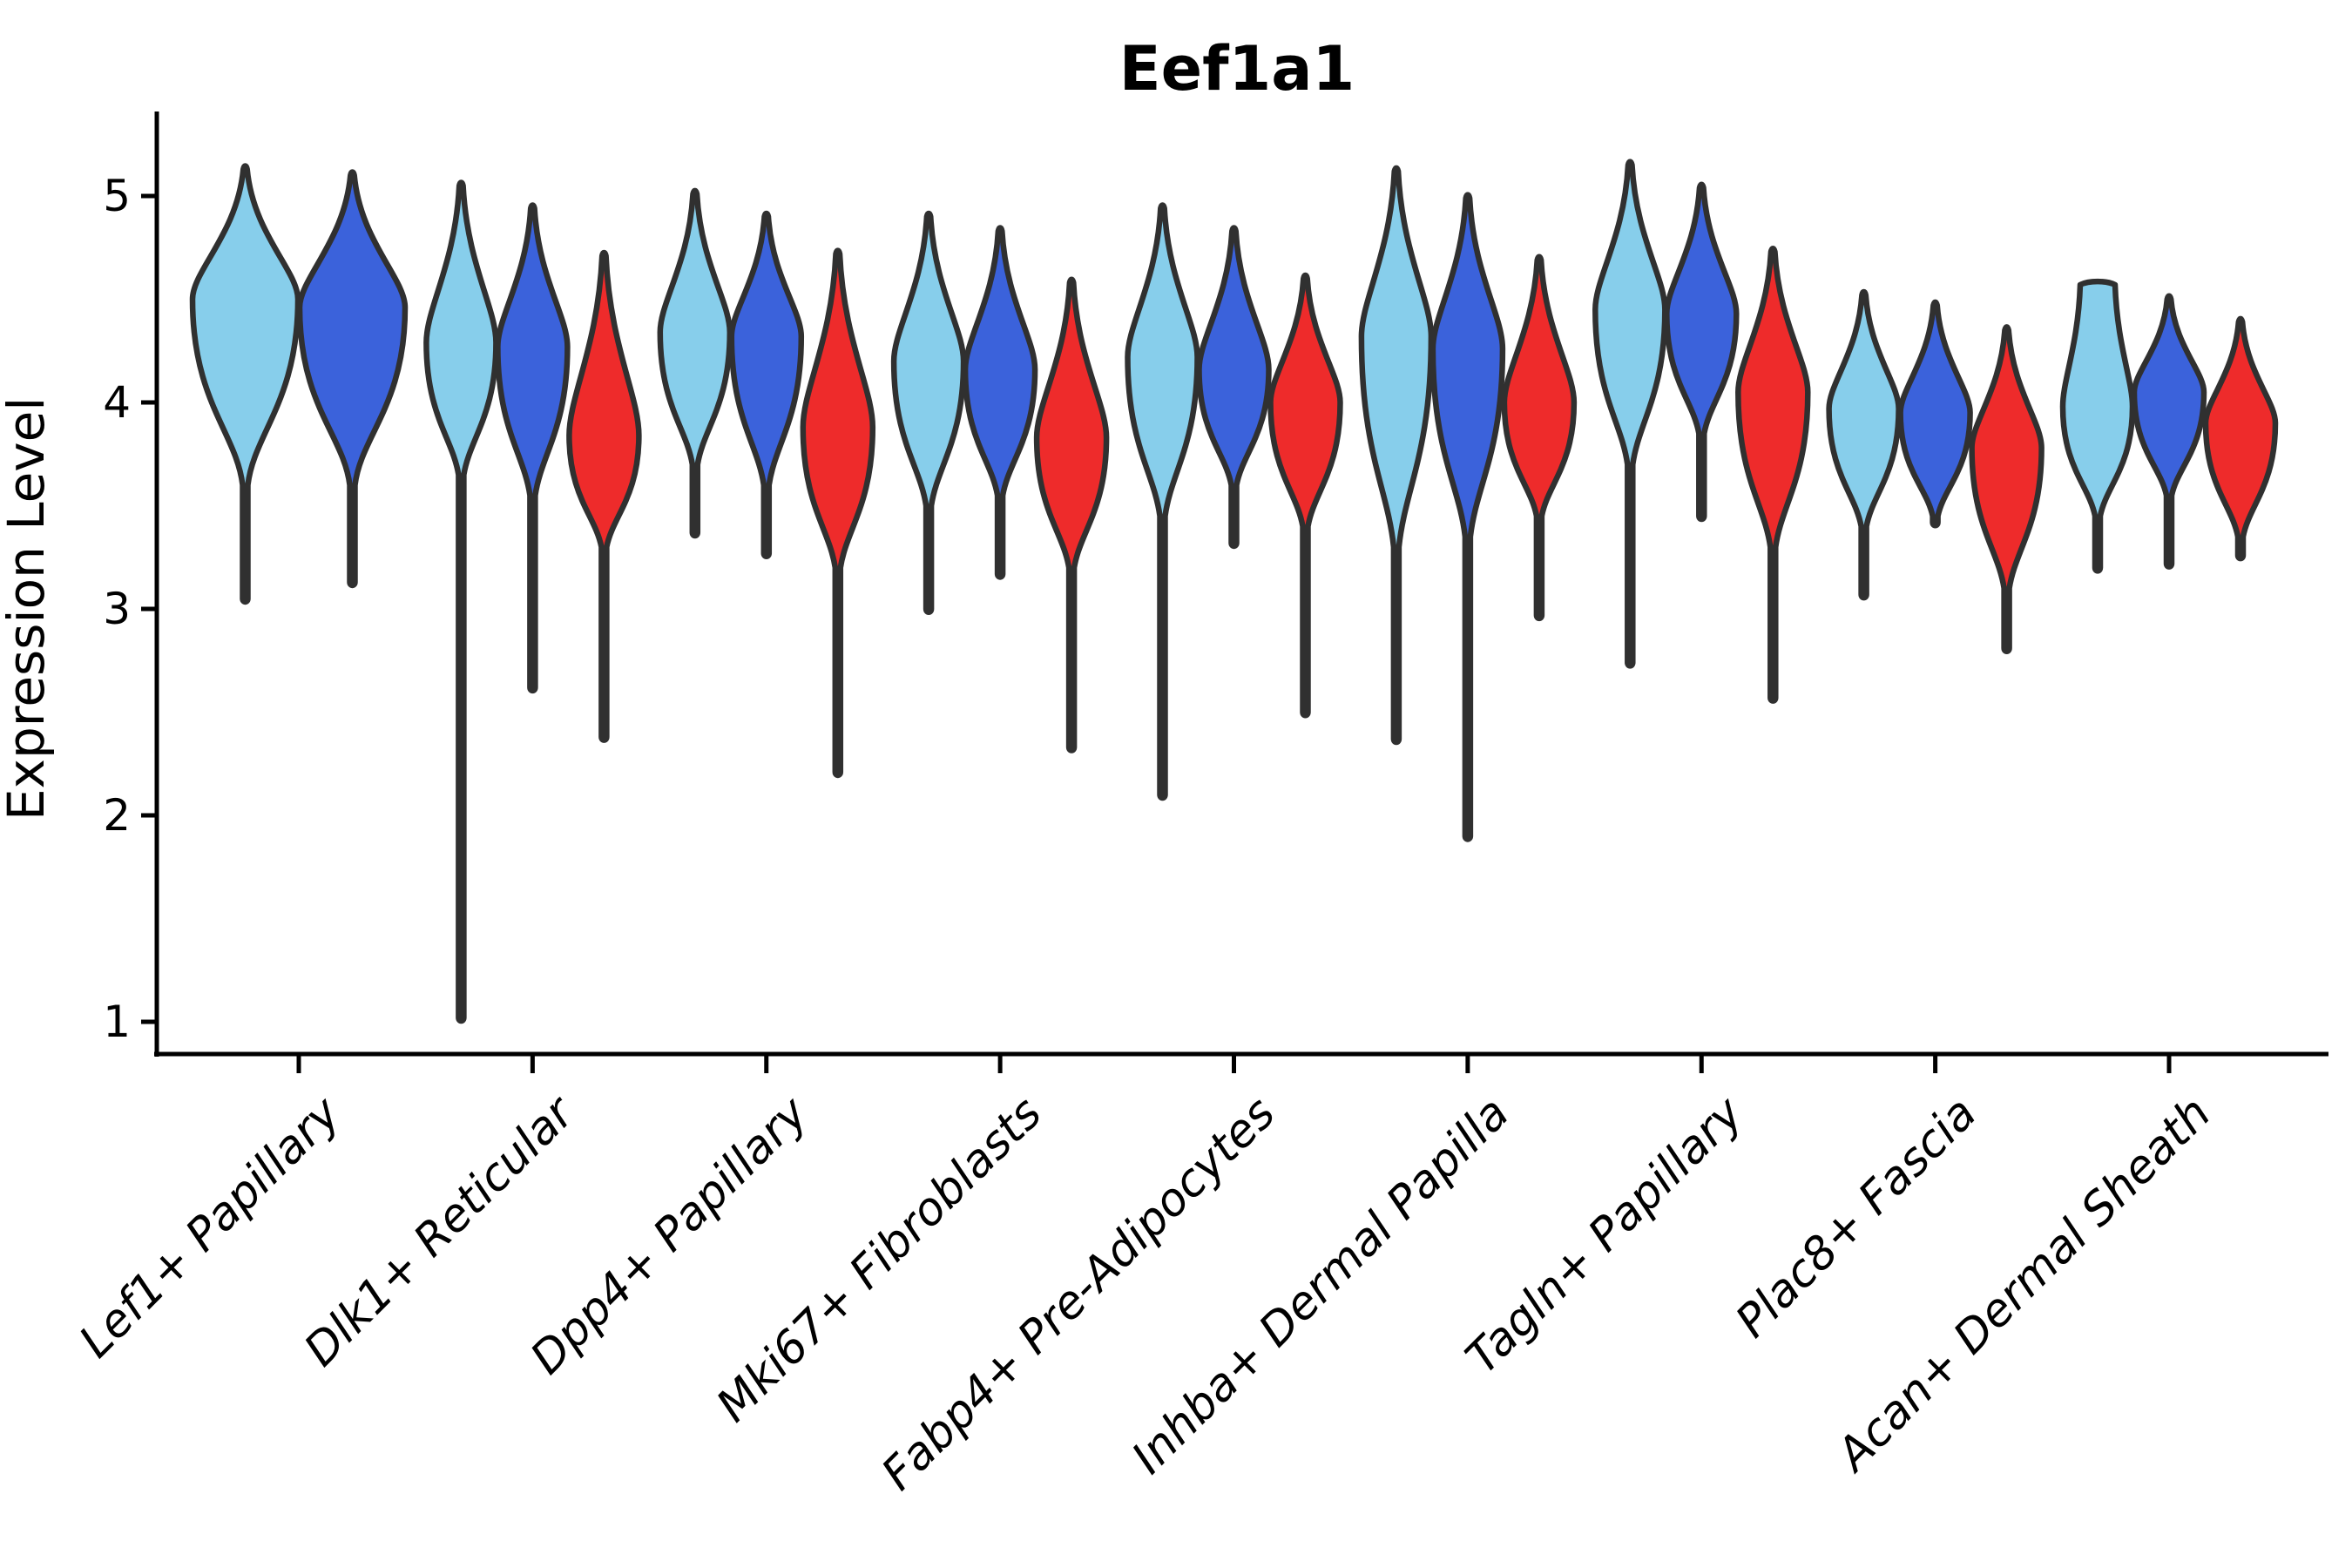 The height and width of the screenshot is (1568, 2352). Describe the element at coordinates (1237, 69) in the screenshot. I see `chart-title: Eef1a1` at that location.